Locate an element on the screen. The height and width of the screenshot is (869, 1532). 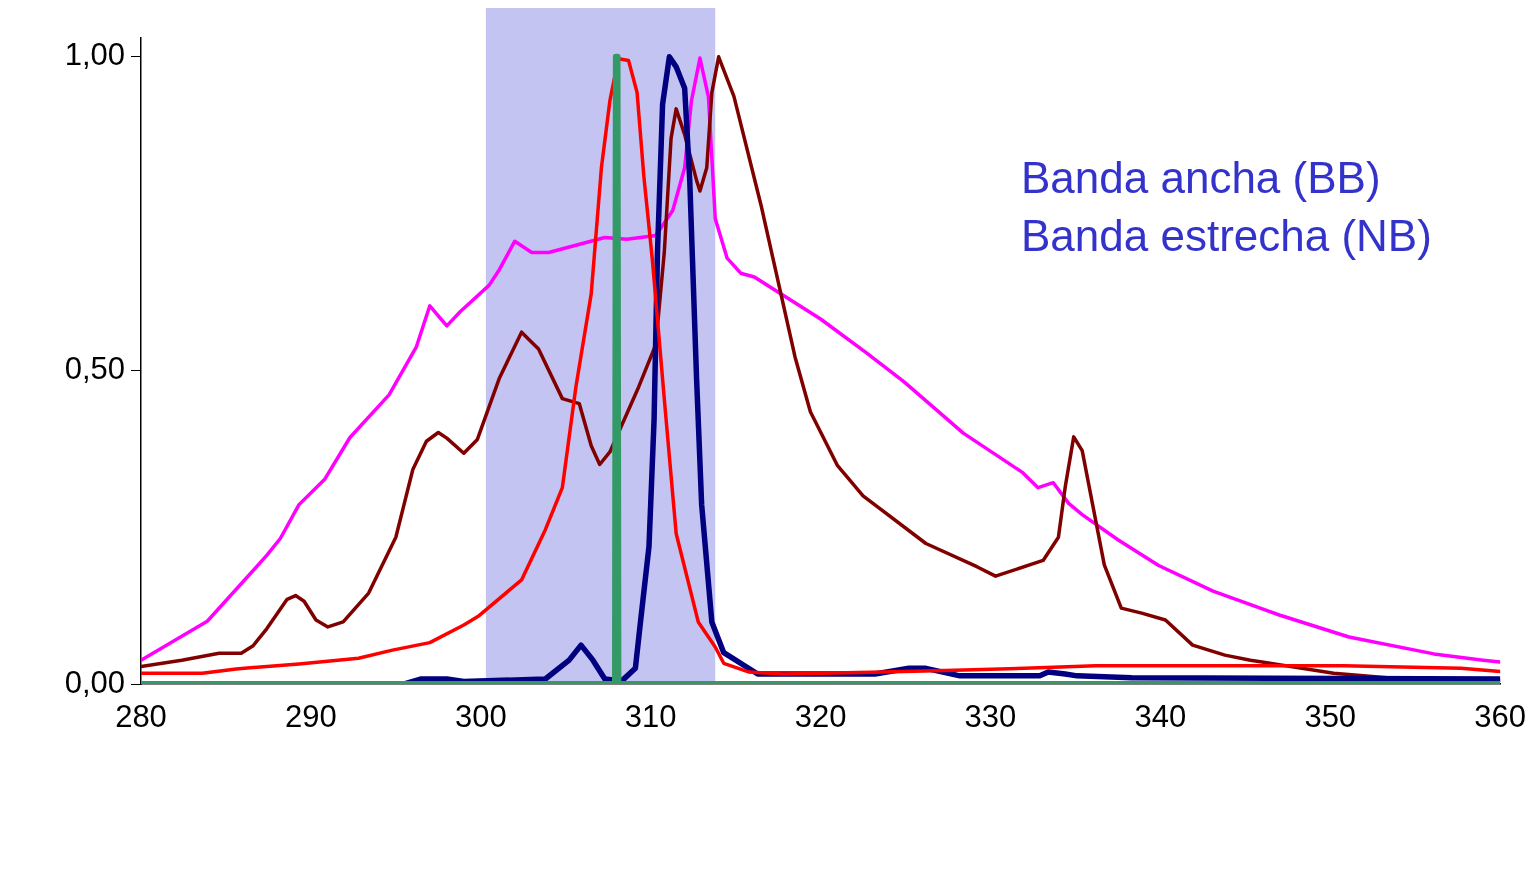
x-tick-label: 300 is located at coordinates (480, 717).